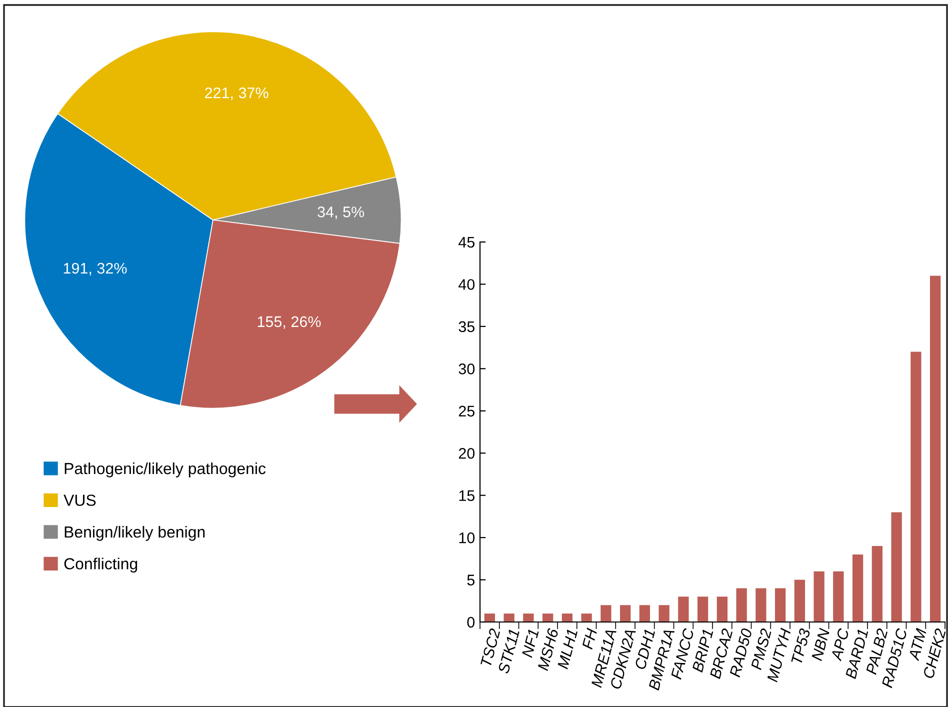 Image resolution: width=948 pixels, height=707 pixels. What do you see at coordinates (236, 93) in the screenshot?
I see `data-label: 221, 37%` at bounding box center [236, 93].